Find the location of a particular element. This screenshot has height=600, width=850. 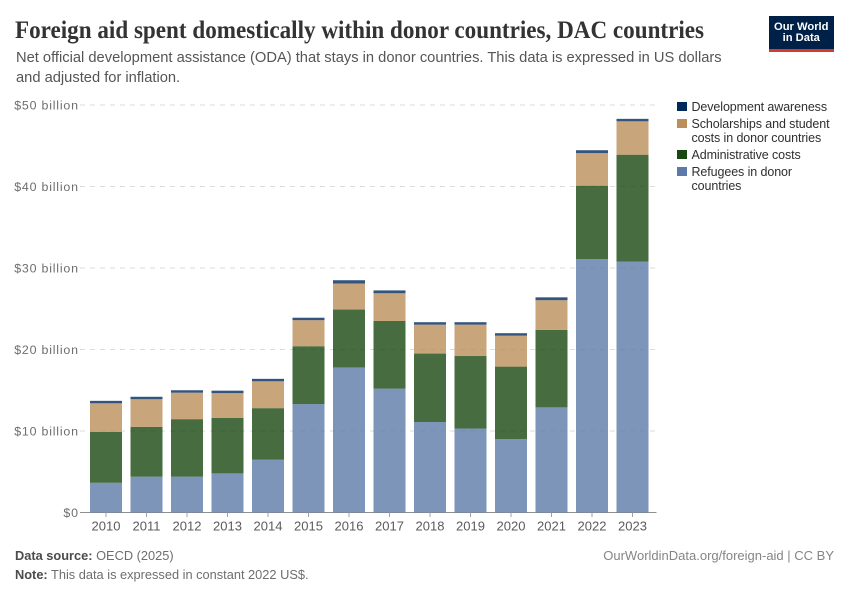

svg-text: 2022 is located at coordinates (592, 526).